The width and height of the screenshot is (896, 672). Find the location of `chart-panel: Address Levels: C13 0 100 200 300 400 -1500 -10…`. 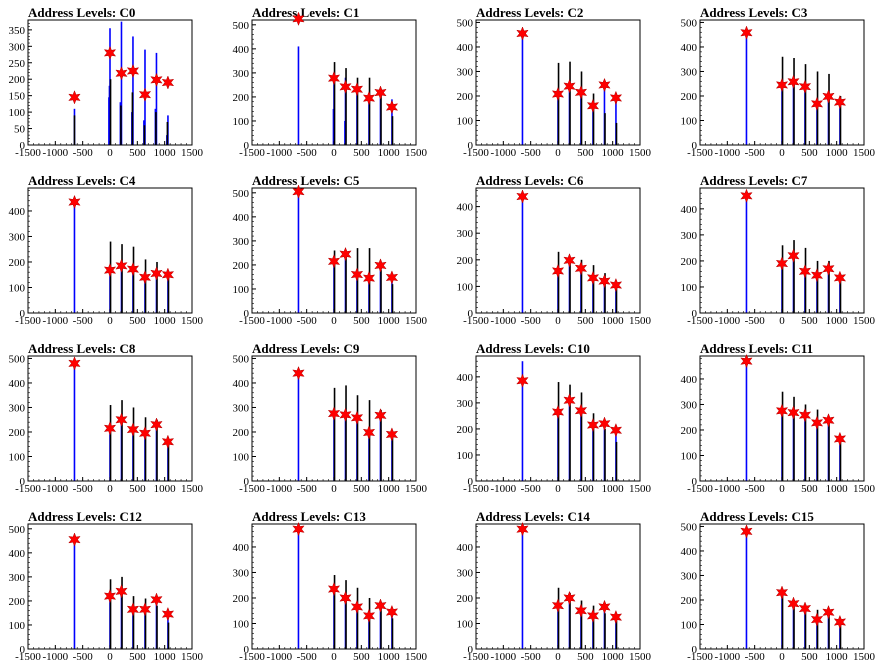

chart-panel: Address Levels: C13 0 100 200 300 400 -1500 -10… is located at coordinates (336, 588).